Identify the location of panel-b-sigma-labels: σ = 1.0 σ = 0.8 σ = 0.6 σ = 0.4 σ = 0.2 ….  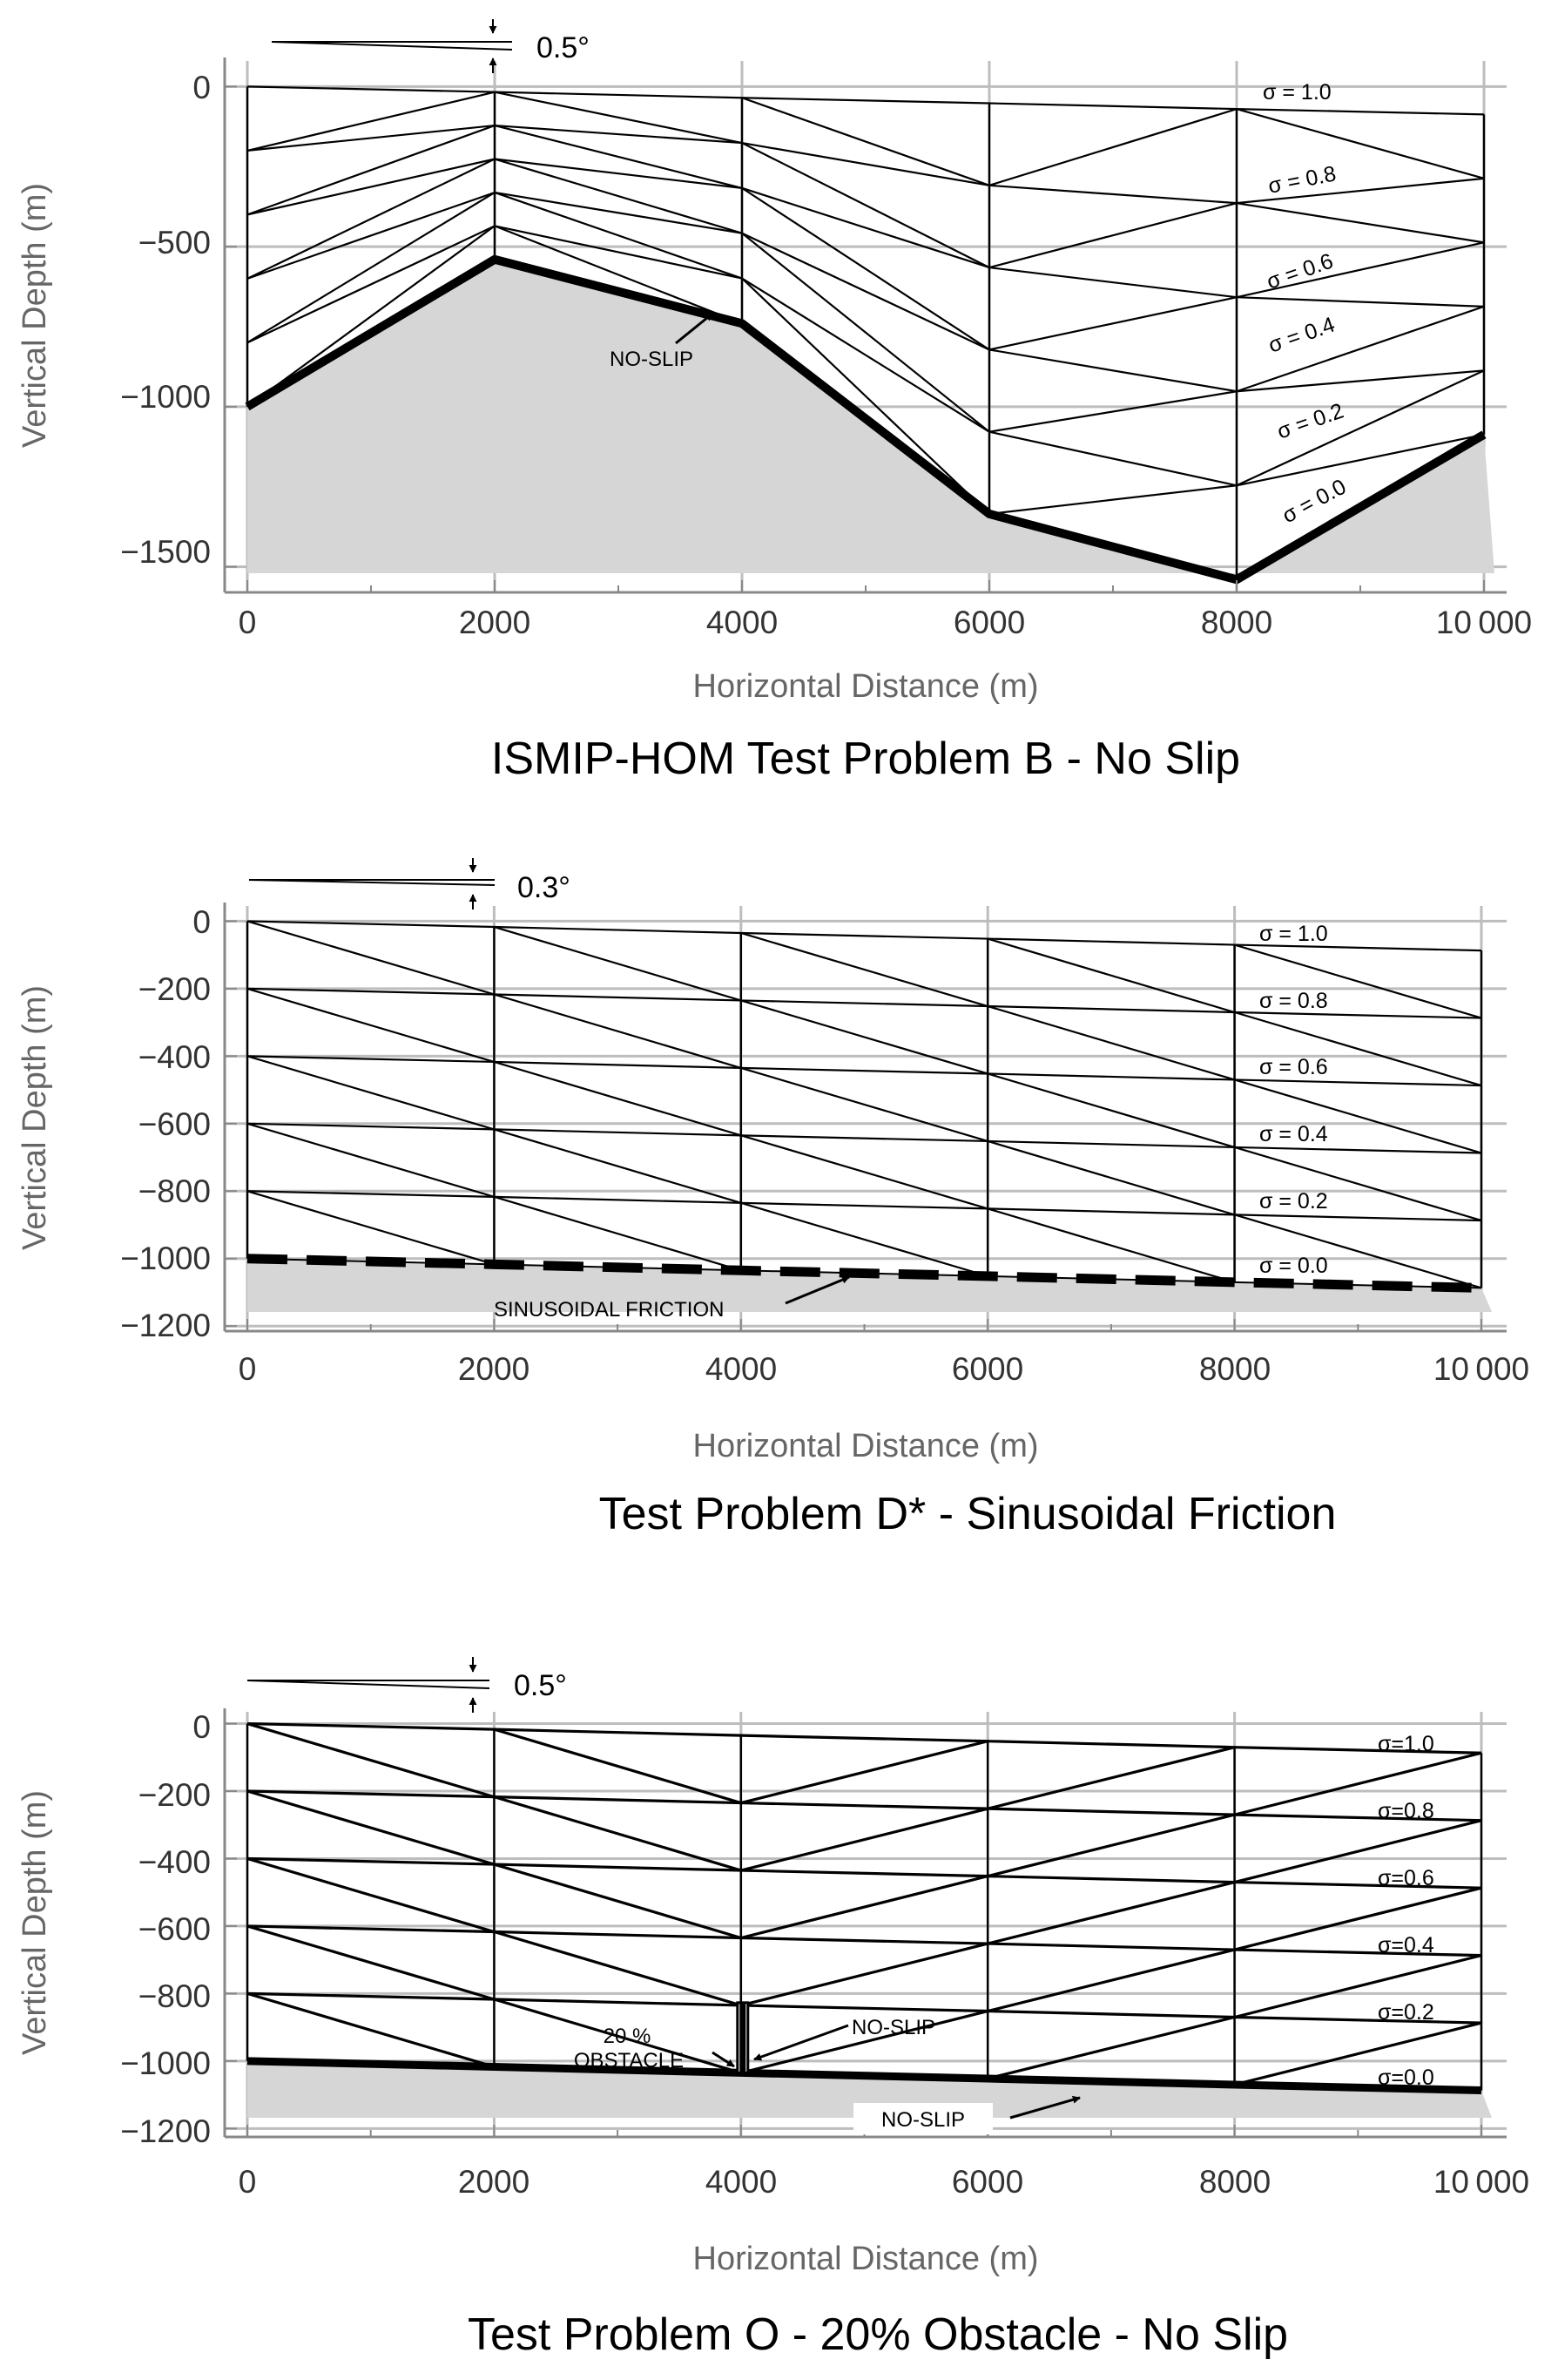
(1306, 304).